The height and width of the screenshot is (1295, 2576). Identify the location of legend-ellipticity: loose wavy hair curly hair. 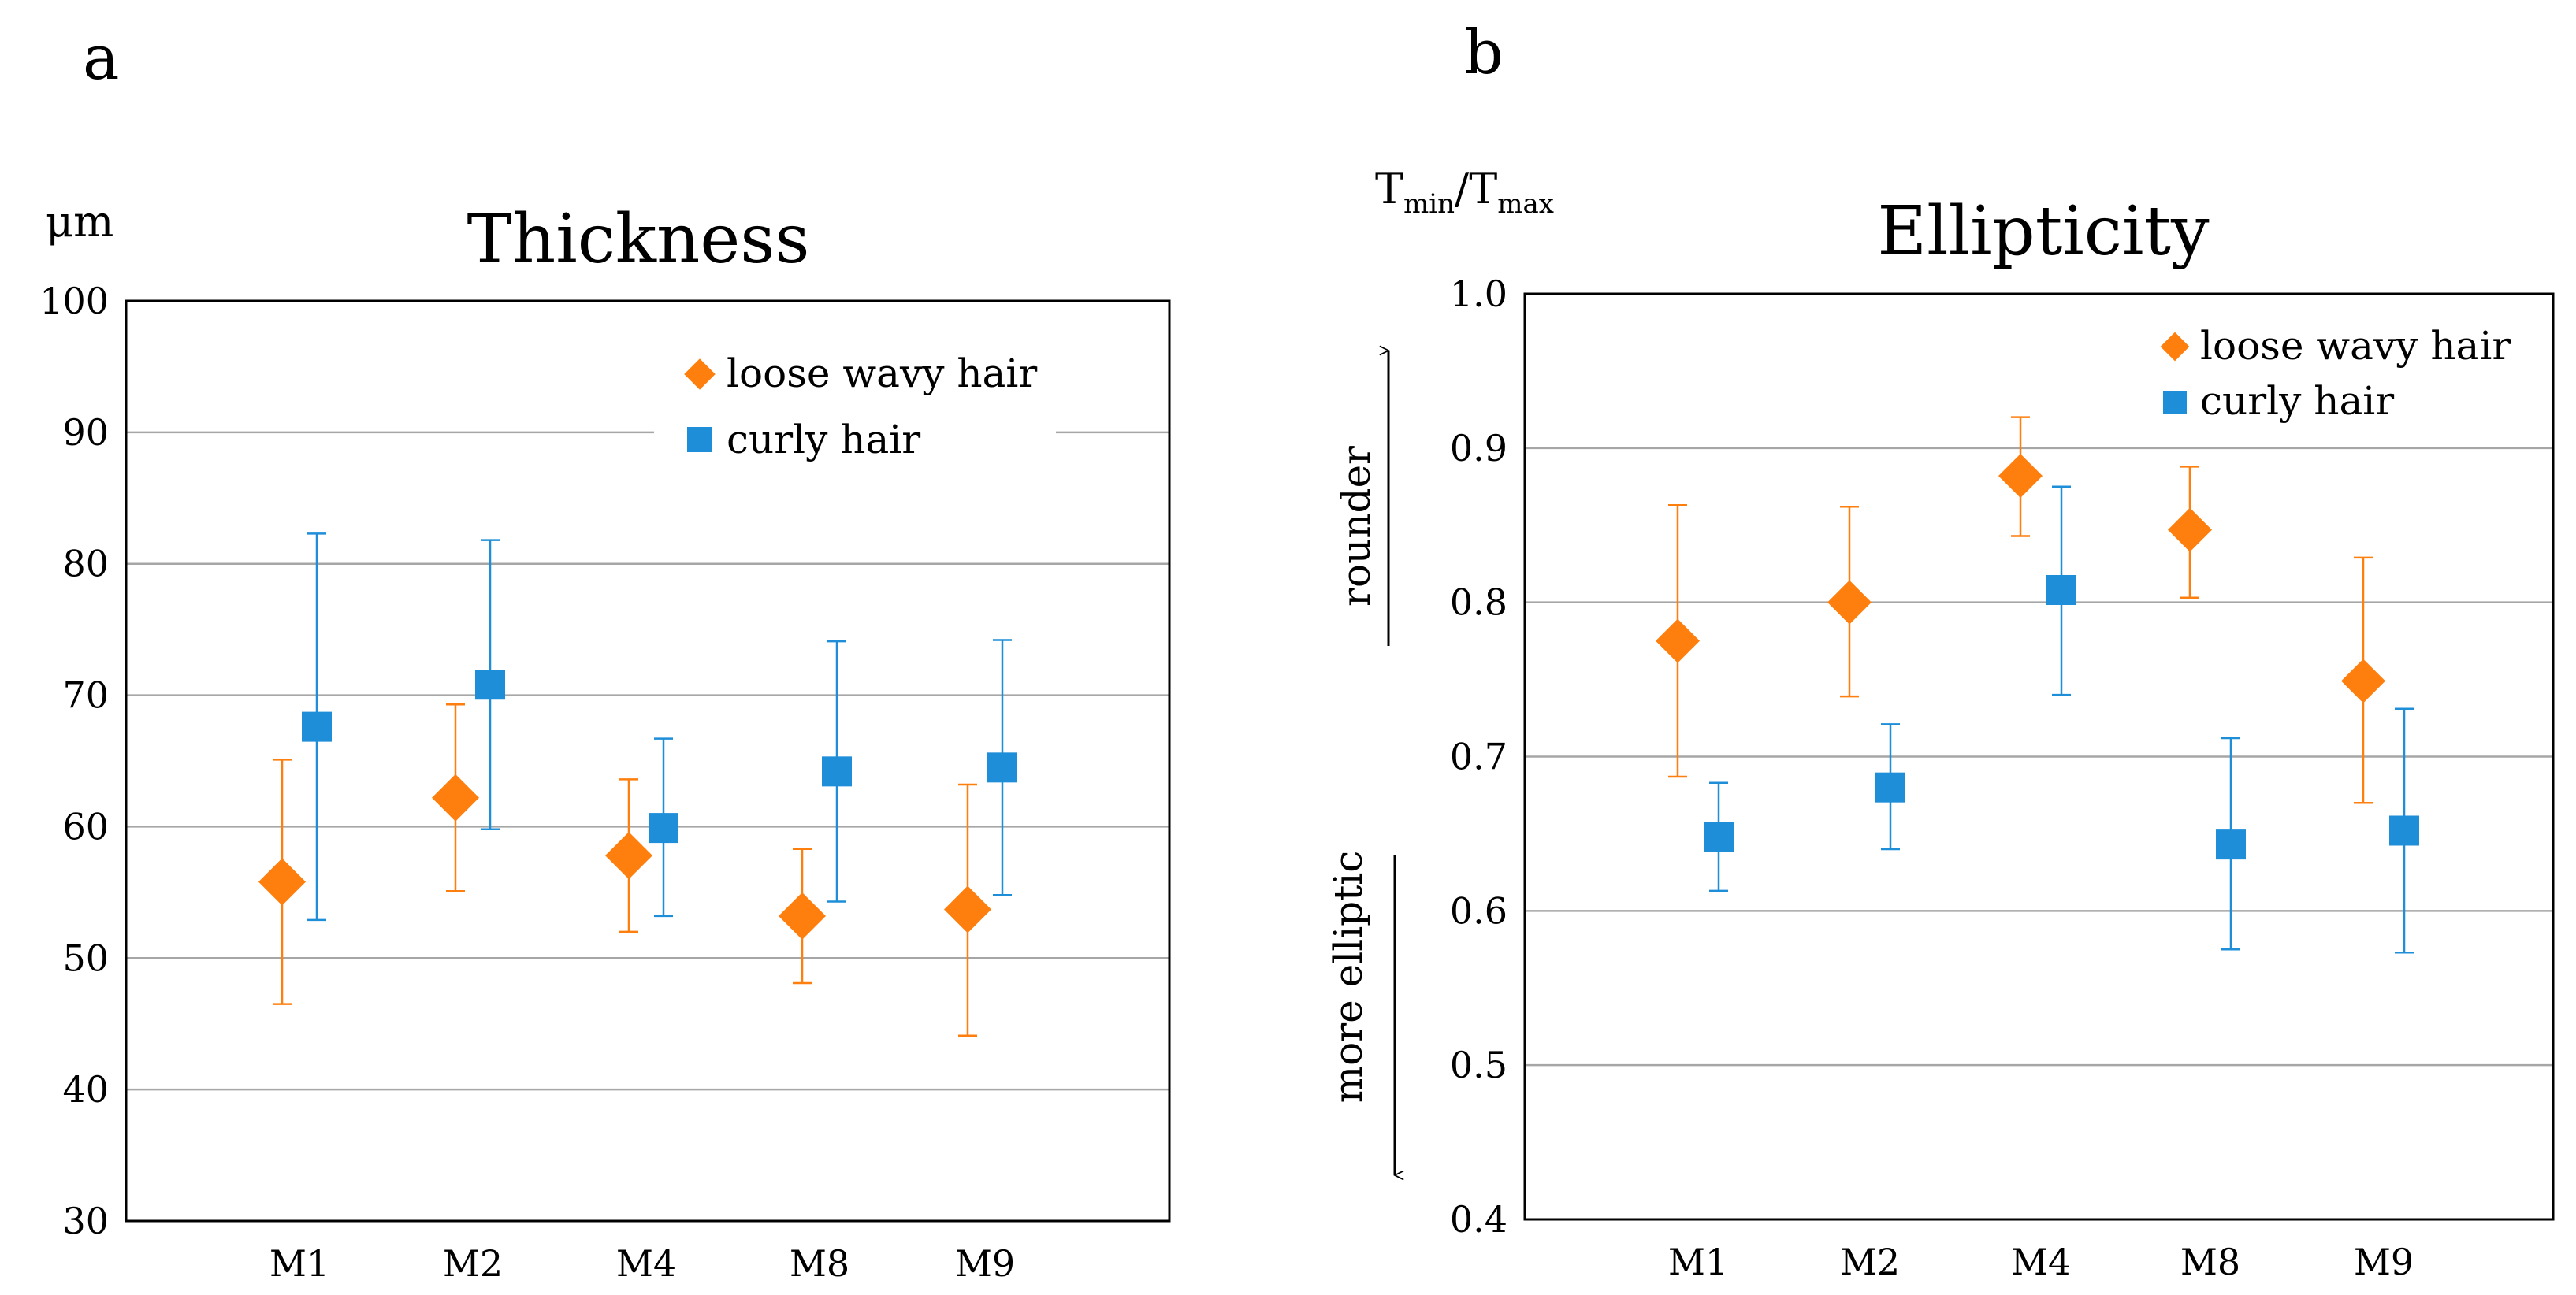
(2335, 374).